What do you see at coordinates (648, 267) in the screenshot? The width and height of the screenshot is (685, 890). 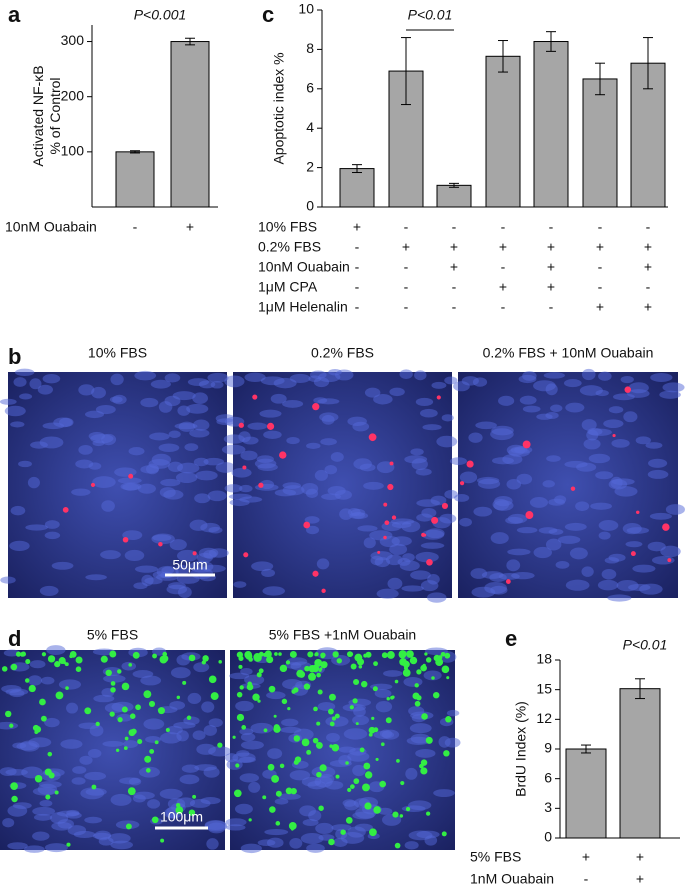 I see `condition-sign: +` at bounding box center [648, 267].